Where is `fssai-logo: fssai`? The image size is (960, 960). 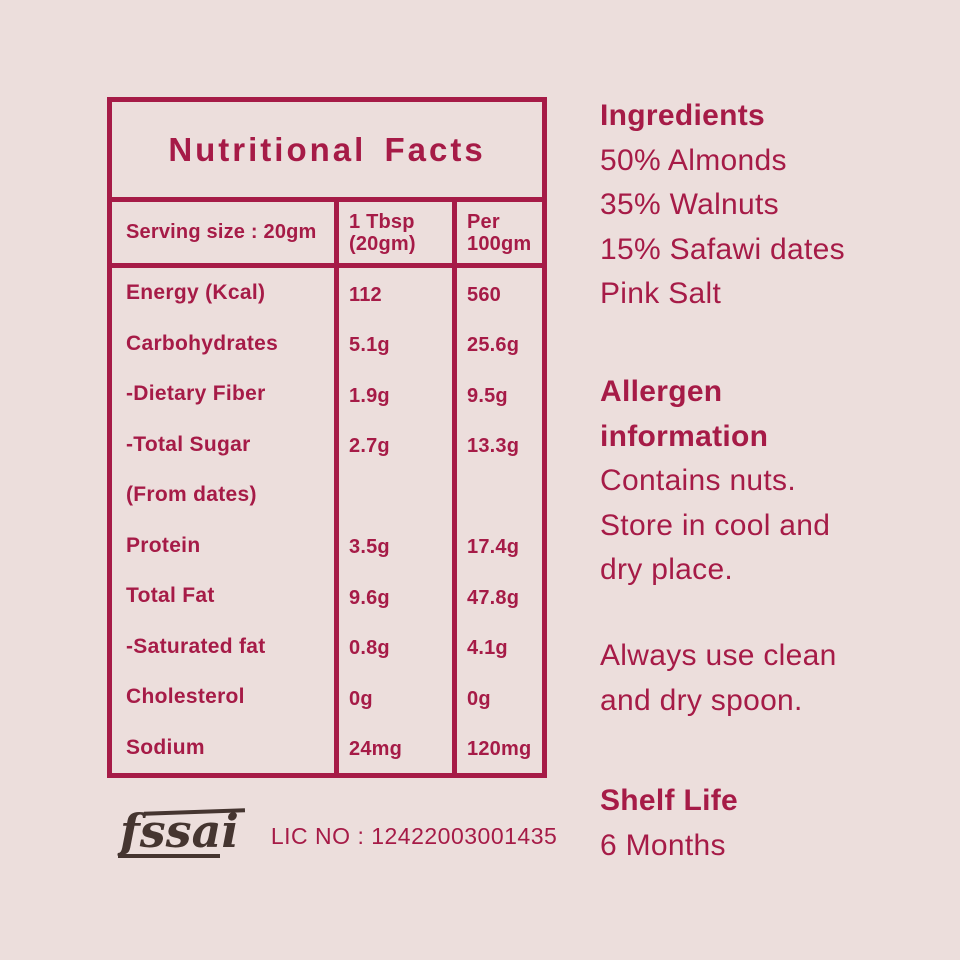
fssai-logo: fssai is located at coordinates (181, 833).